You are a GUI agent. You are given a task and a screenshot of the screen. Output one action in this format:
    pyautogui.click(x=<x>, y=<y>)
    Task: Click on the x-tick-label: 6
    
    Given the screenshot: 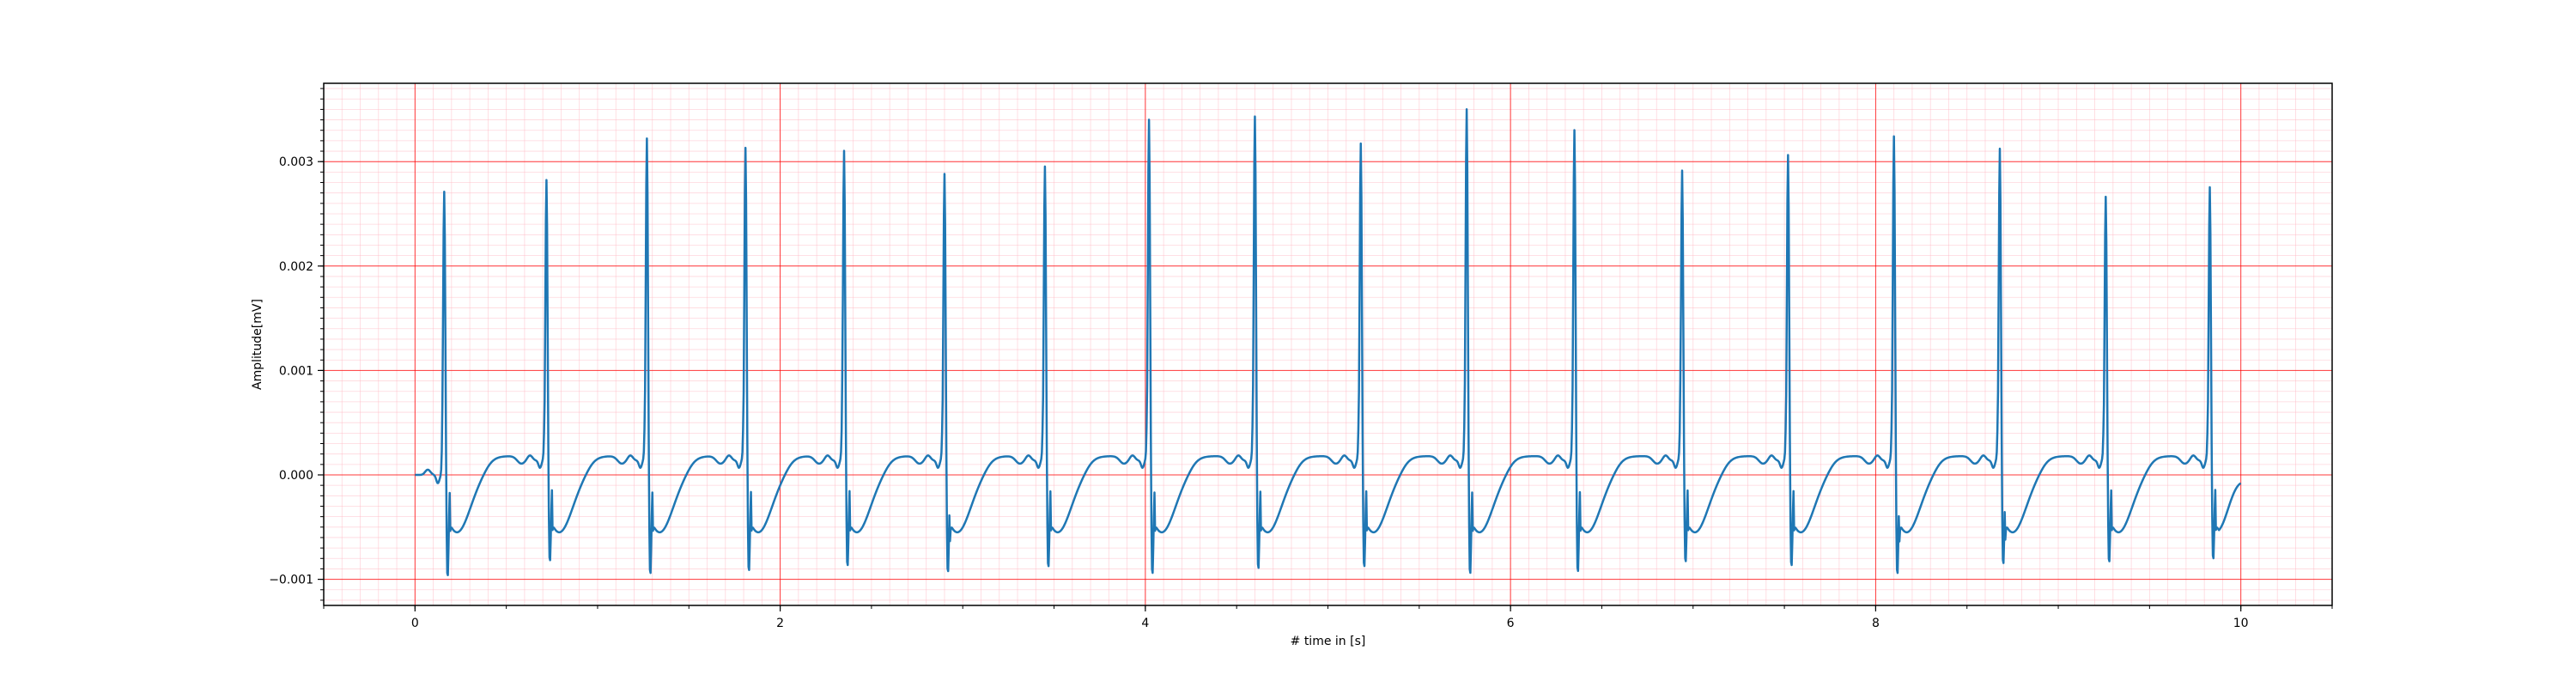 What is the action you would take?
    pyautogui.click(x=1511, y=623)
    